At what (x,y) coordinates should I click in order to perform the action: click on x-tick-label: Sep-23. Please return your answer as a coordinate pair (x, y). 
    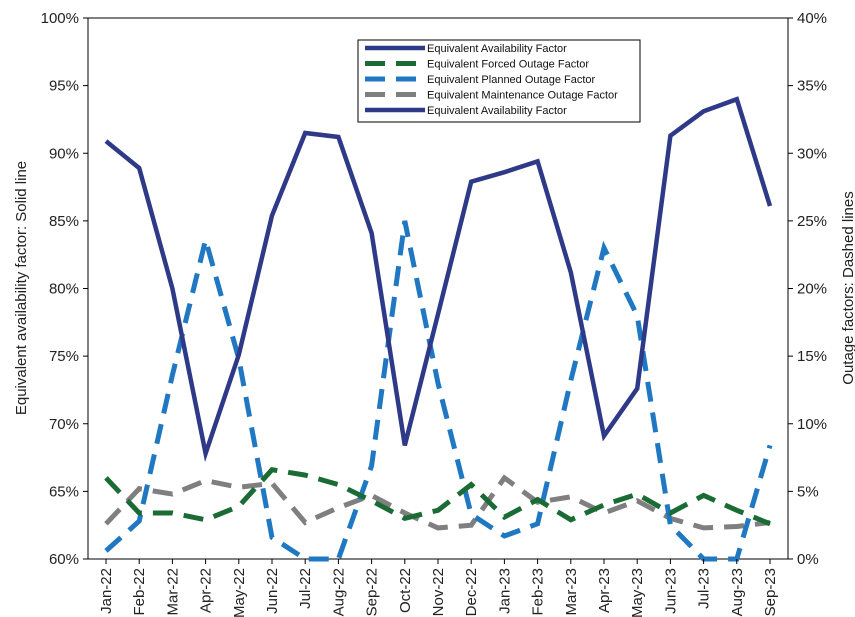
    Looking at the image, I should click on (770, 592).